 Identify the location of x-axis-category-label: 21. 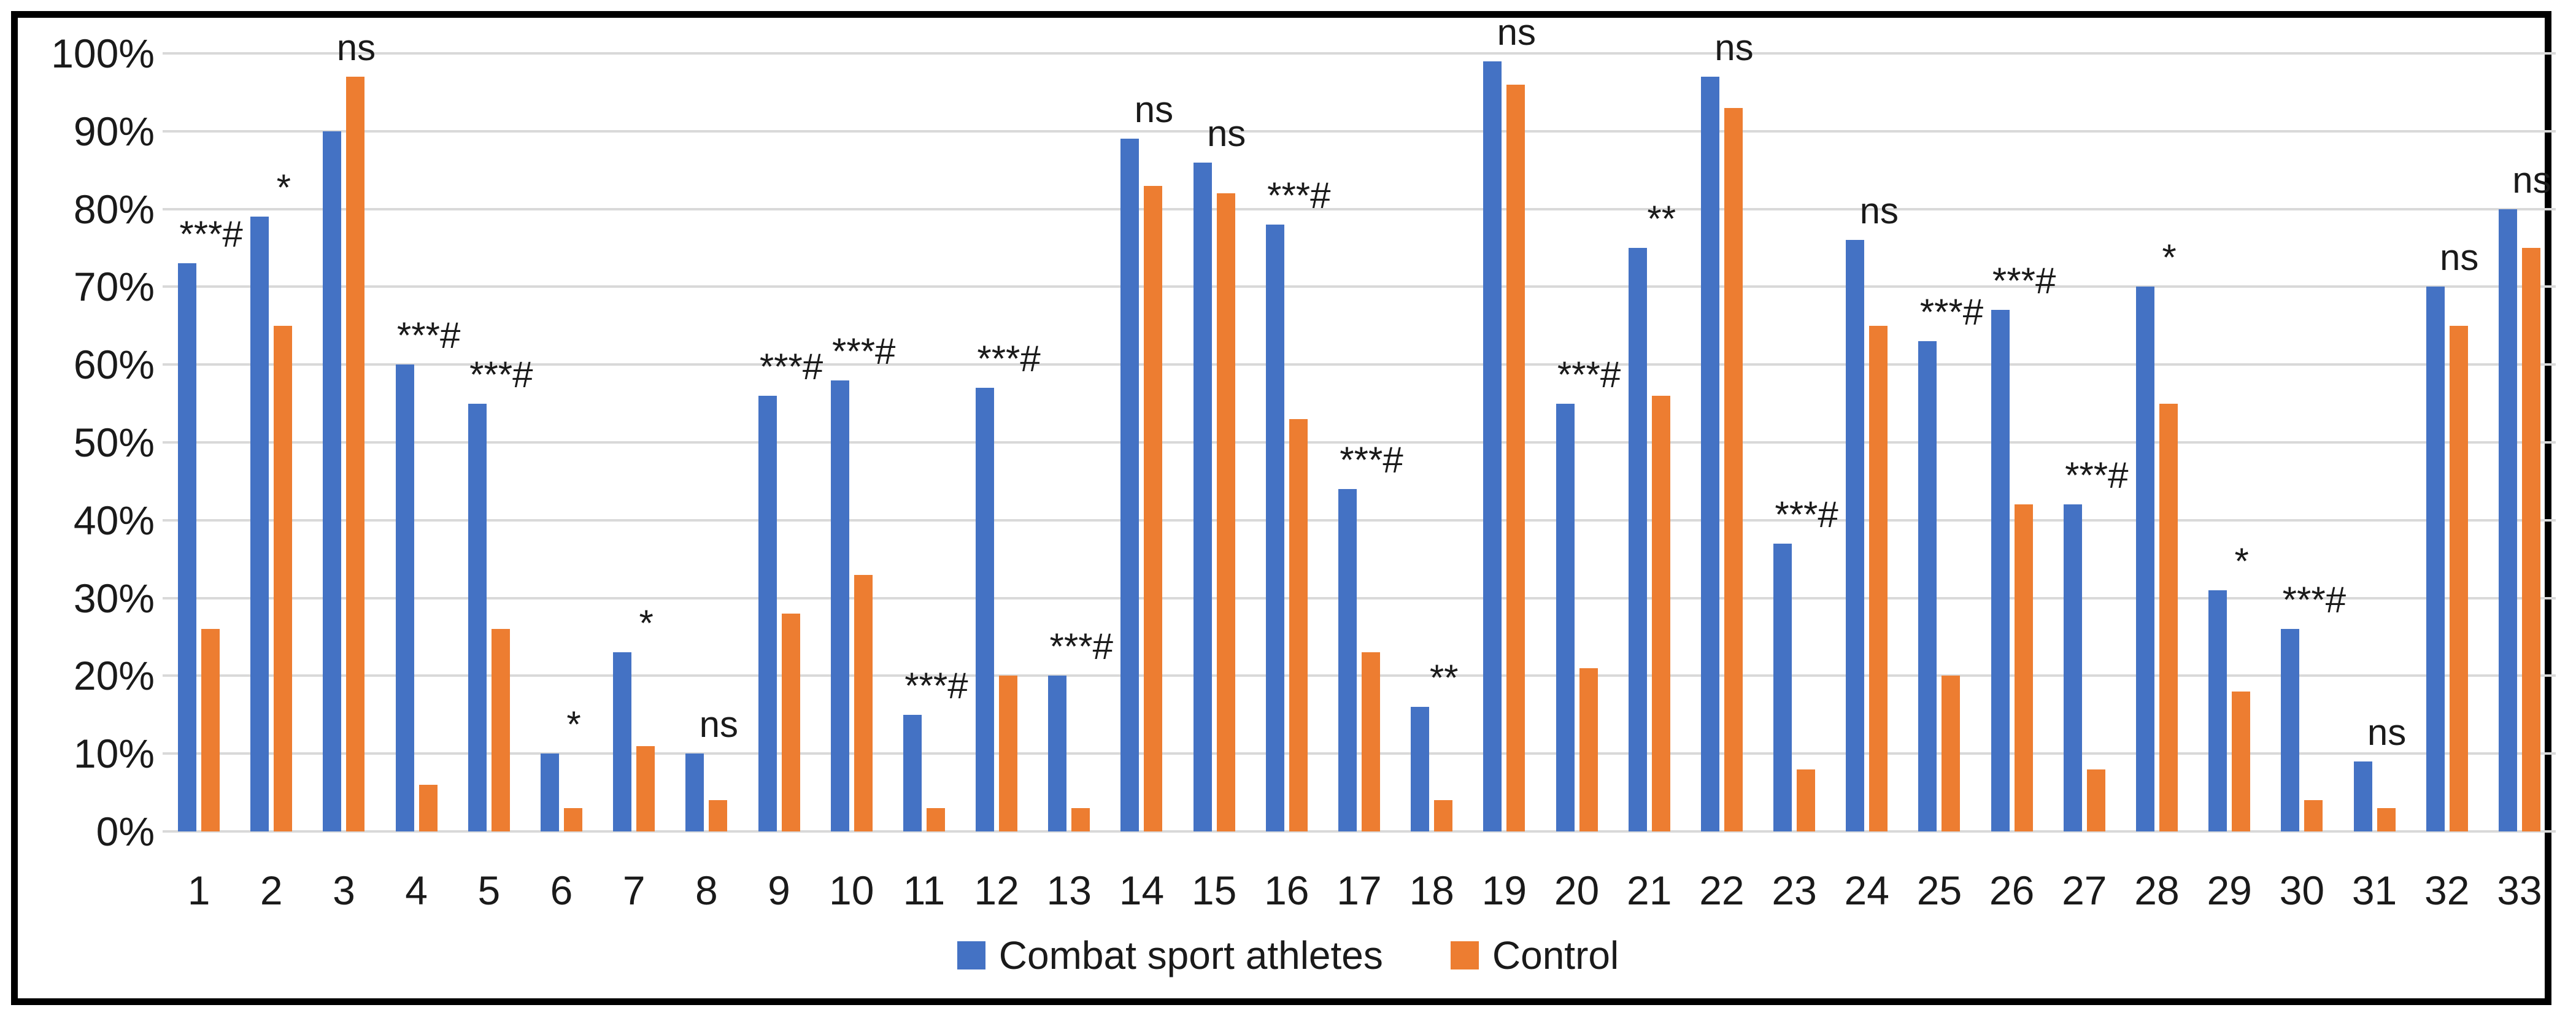
(1649, 890).